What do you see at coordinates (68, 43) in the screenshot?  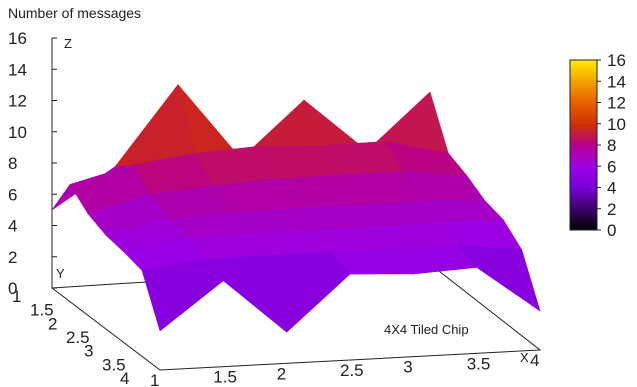 I see `z-axis-label: Z` at bounding box center [68, 43].